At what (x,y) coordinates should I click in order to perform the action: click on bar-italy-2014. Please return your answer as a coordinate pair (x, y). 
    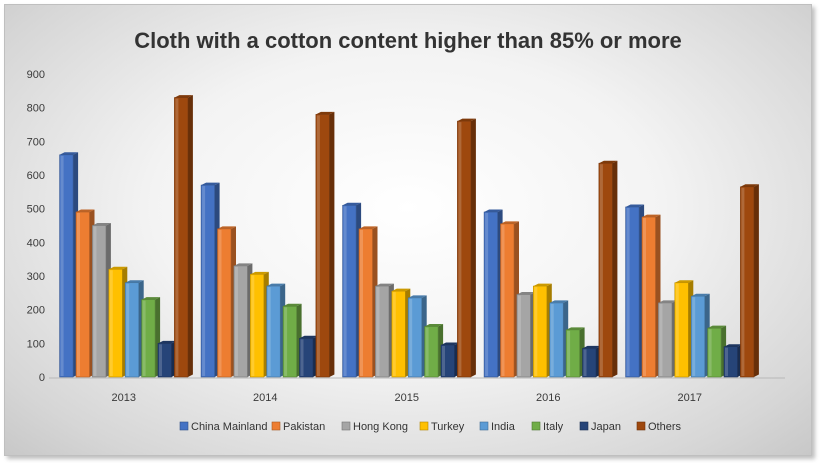
    Looking at the image, I should click on (292, 340).